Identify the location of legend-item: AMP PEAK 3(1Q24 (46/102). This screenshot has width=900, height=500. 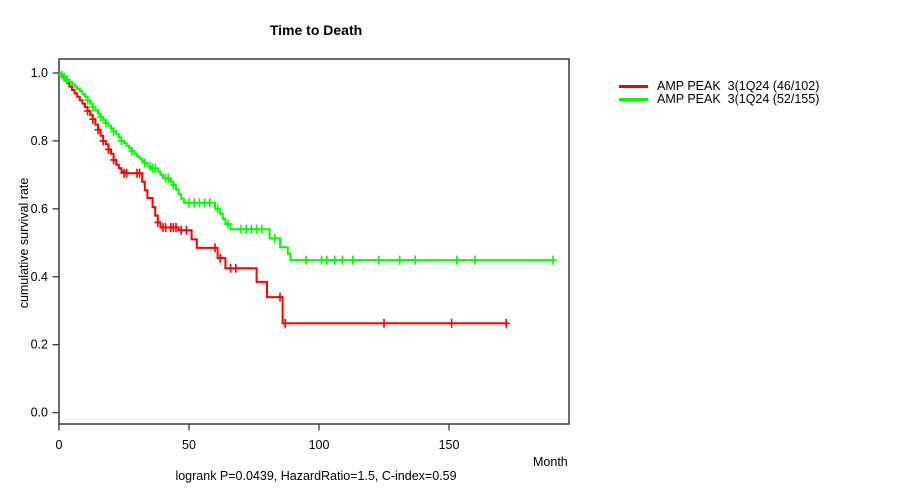
(719, 86).